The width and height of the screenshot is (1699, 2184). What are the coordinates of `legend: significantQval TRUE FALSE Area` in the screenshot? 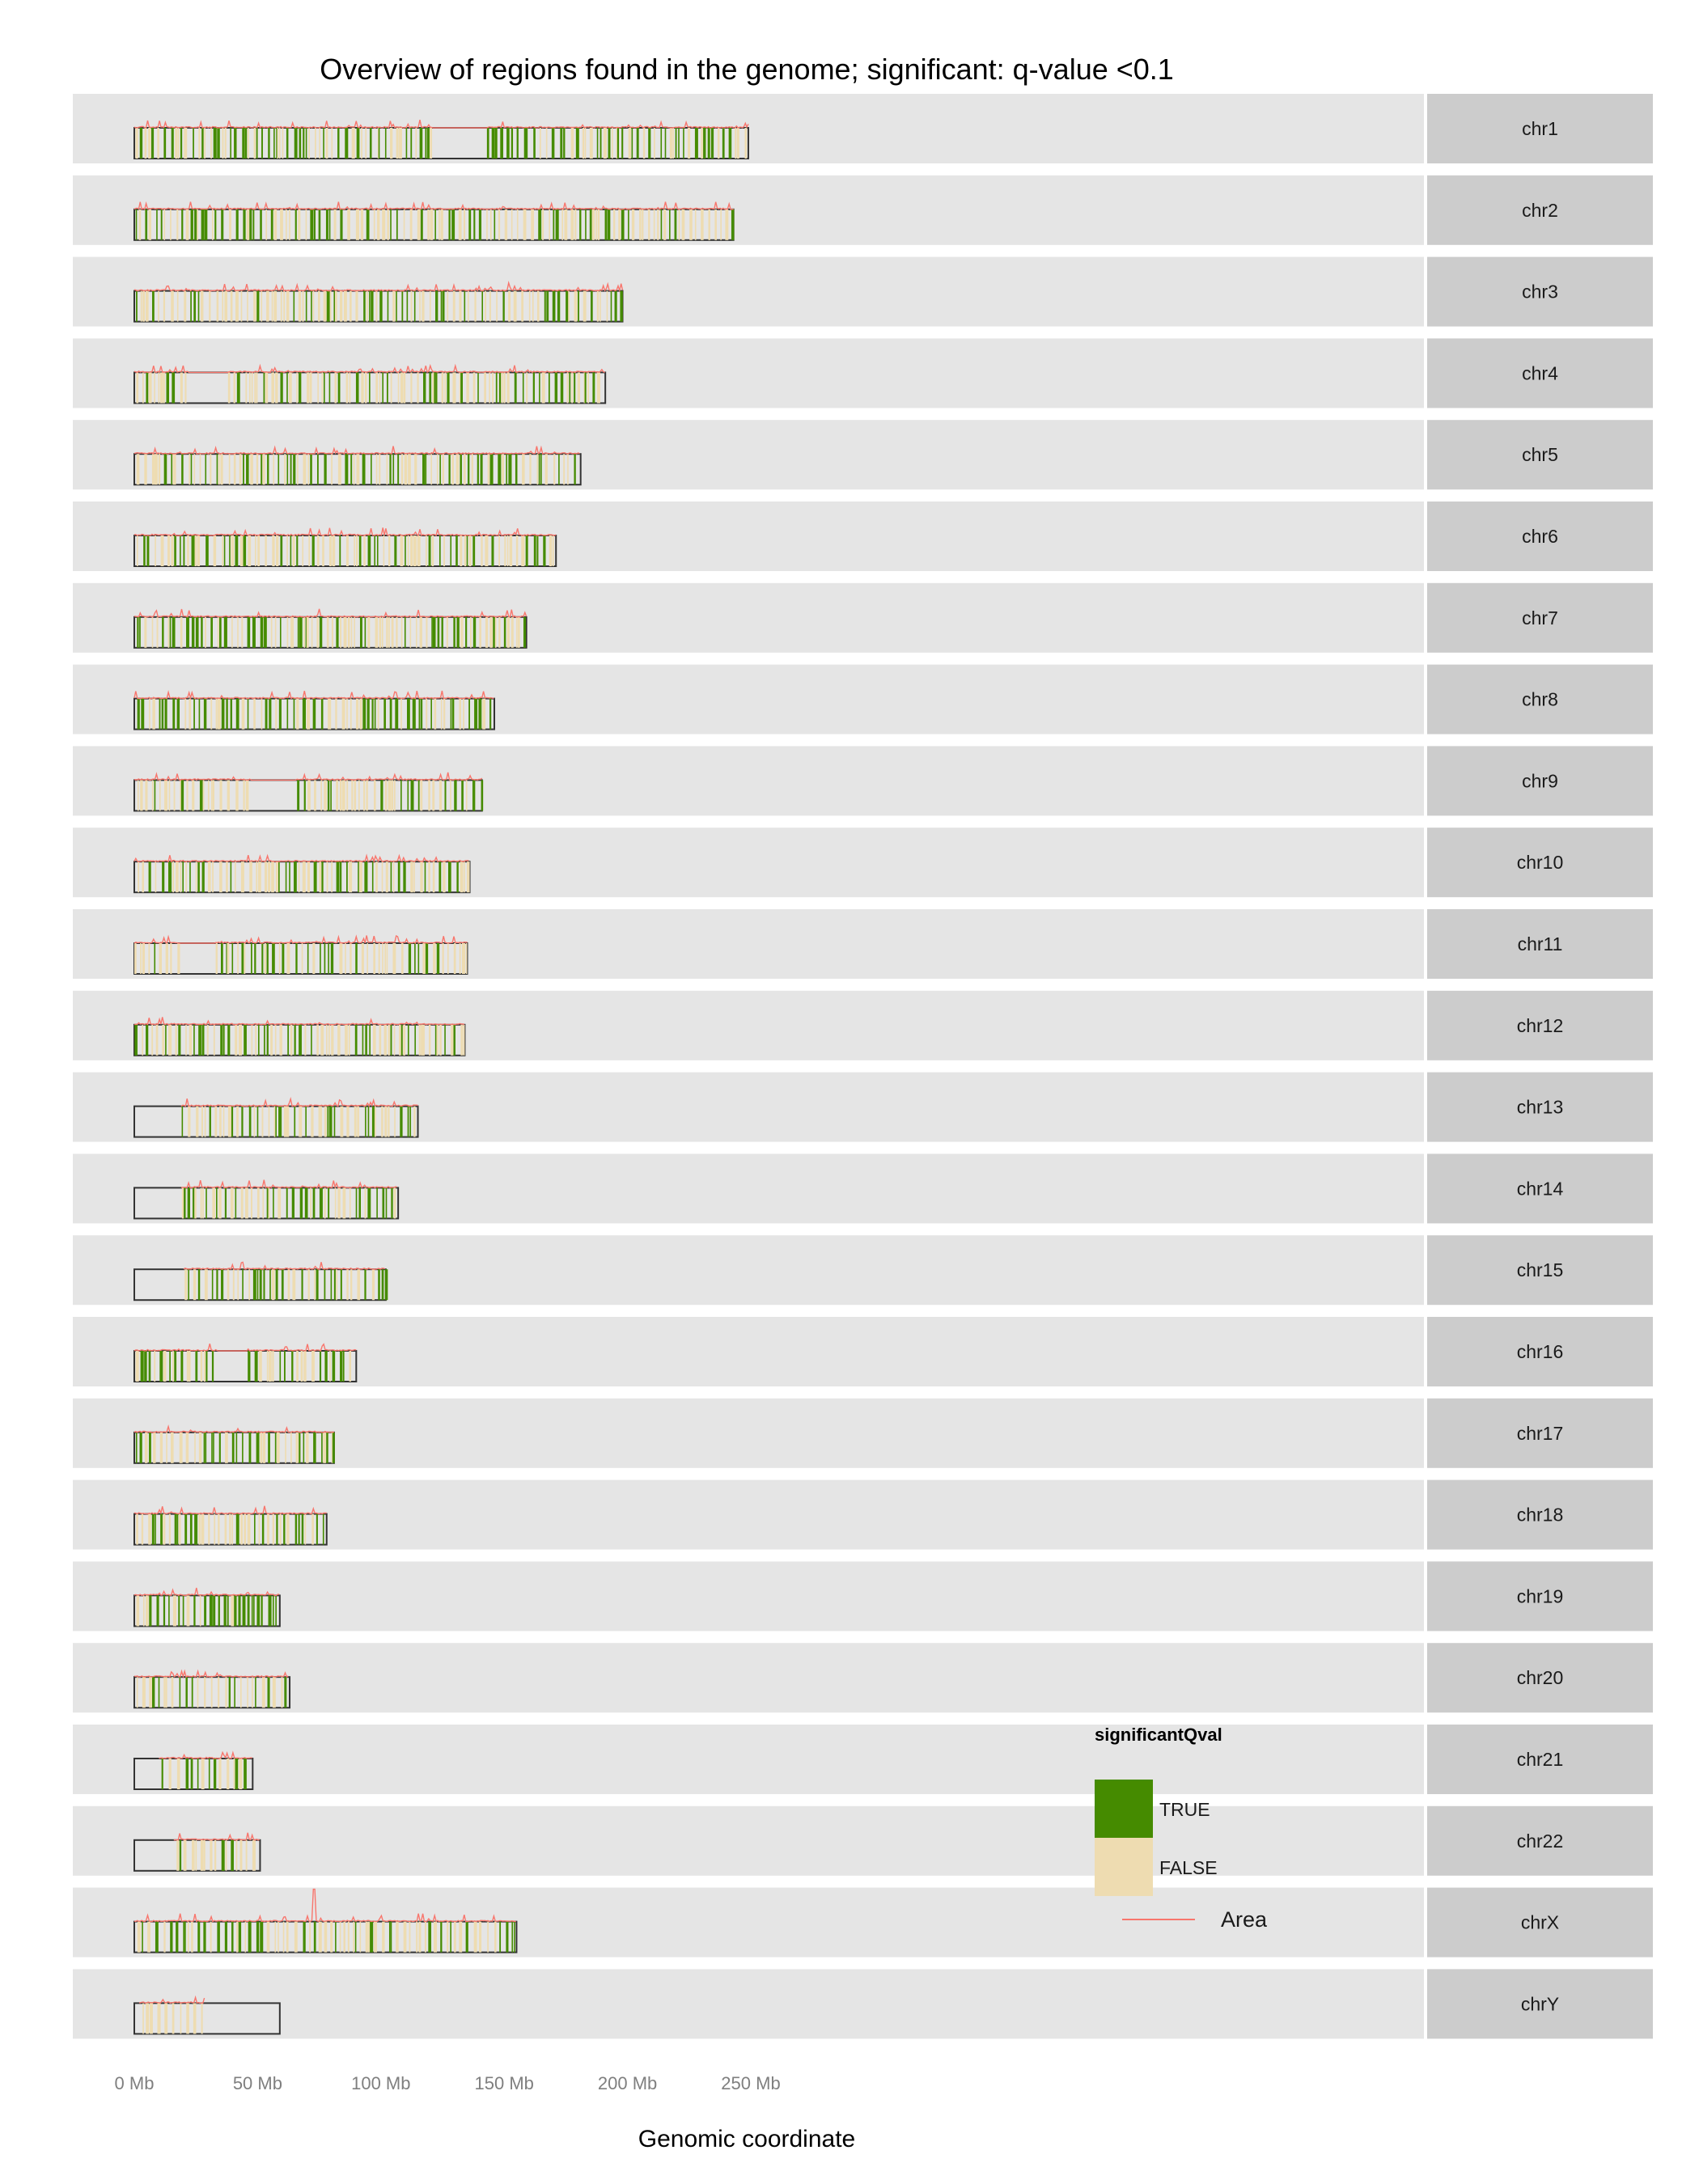 It's located at (1181, 1828).